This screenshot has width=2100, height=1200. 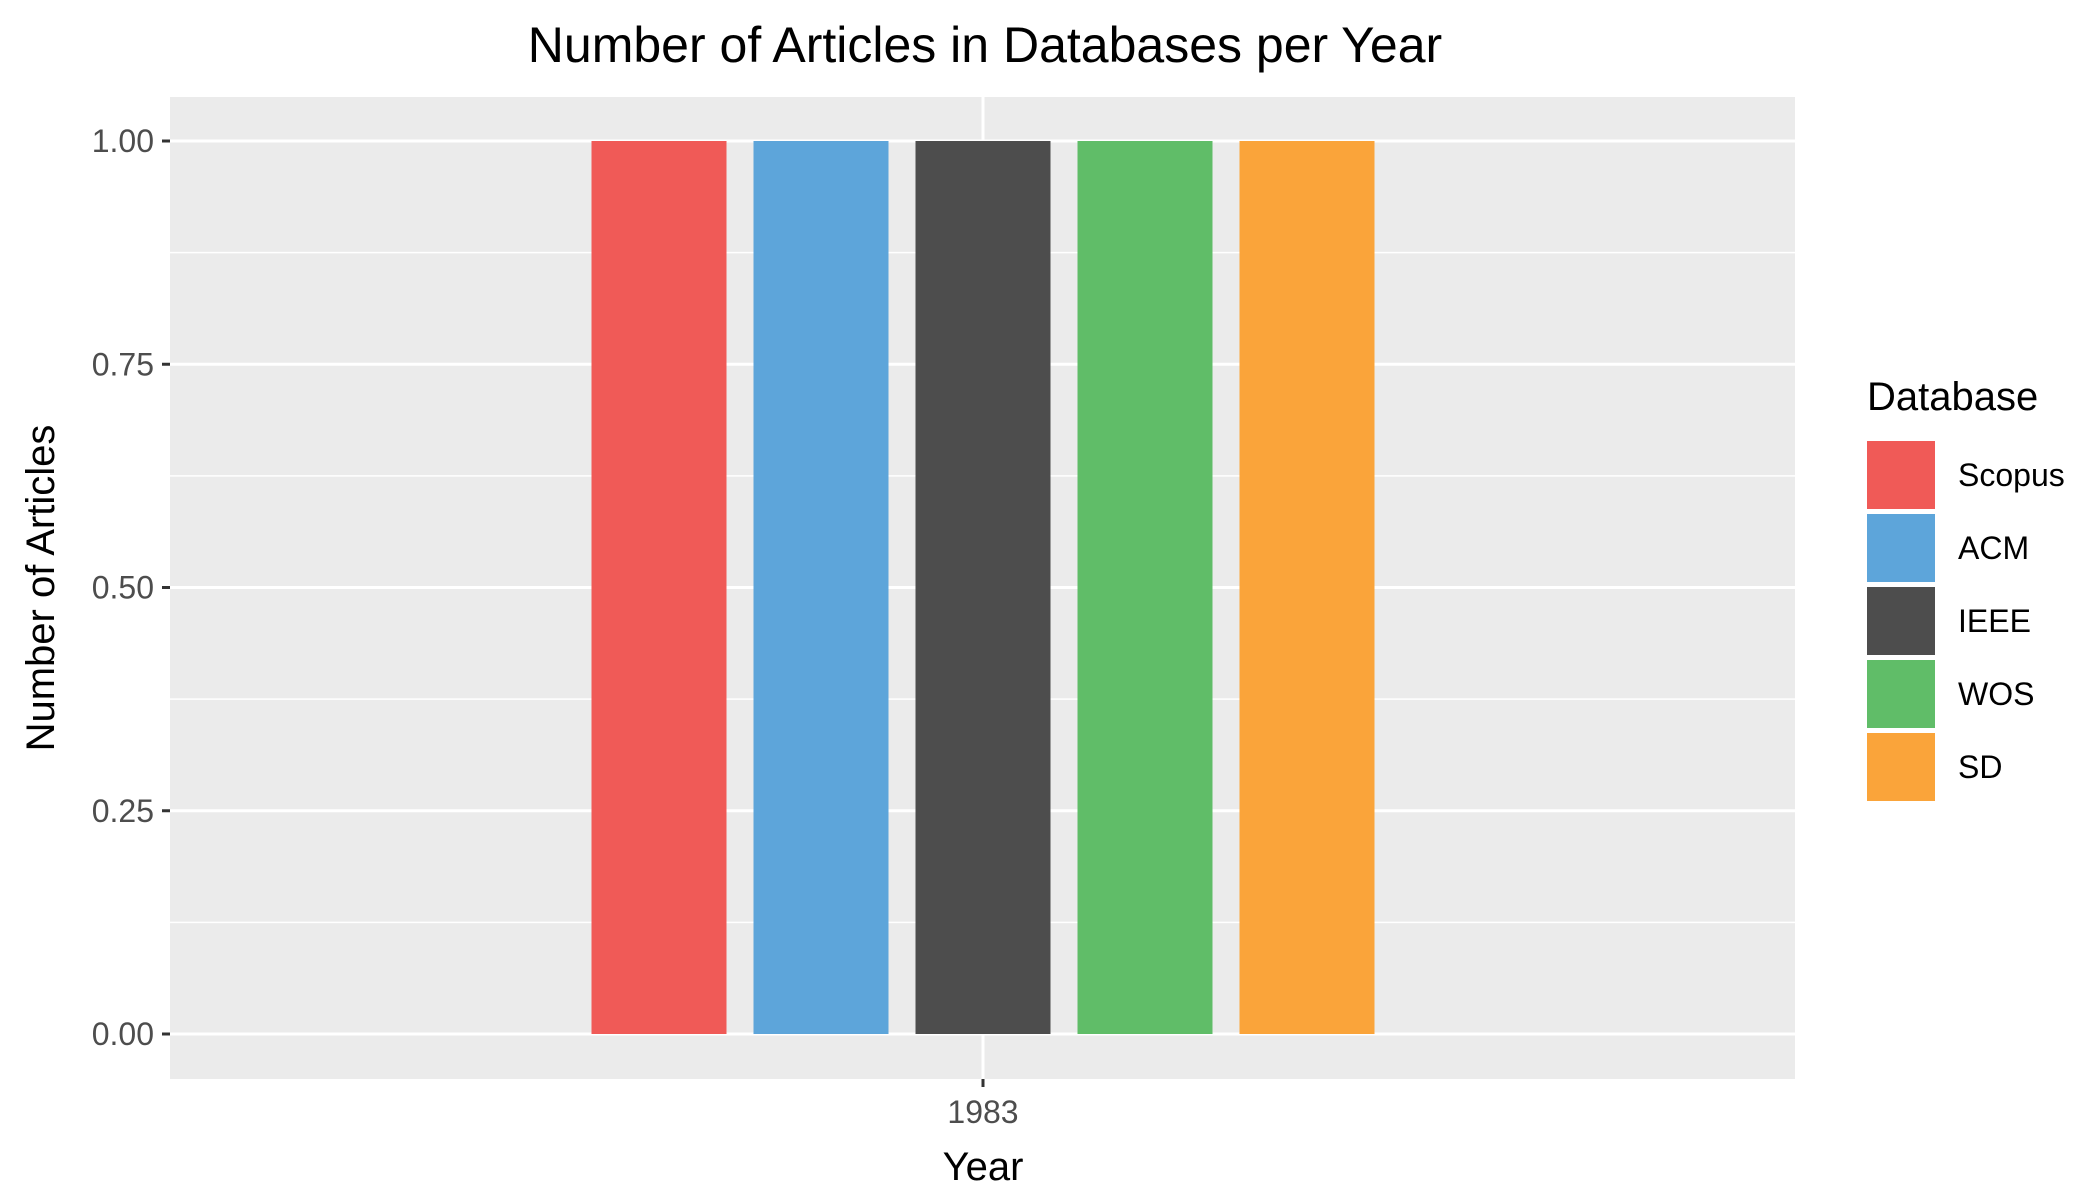 I want to click on legend-key-sd, so click(x=1901, y=767).